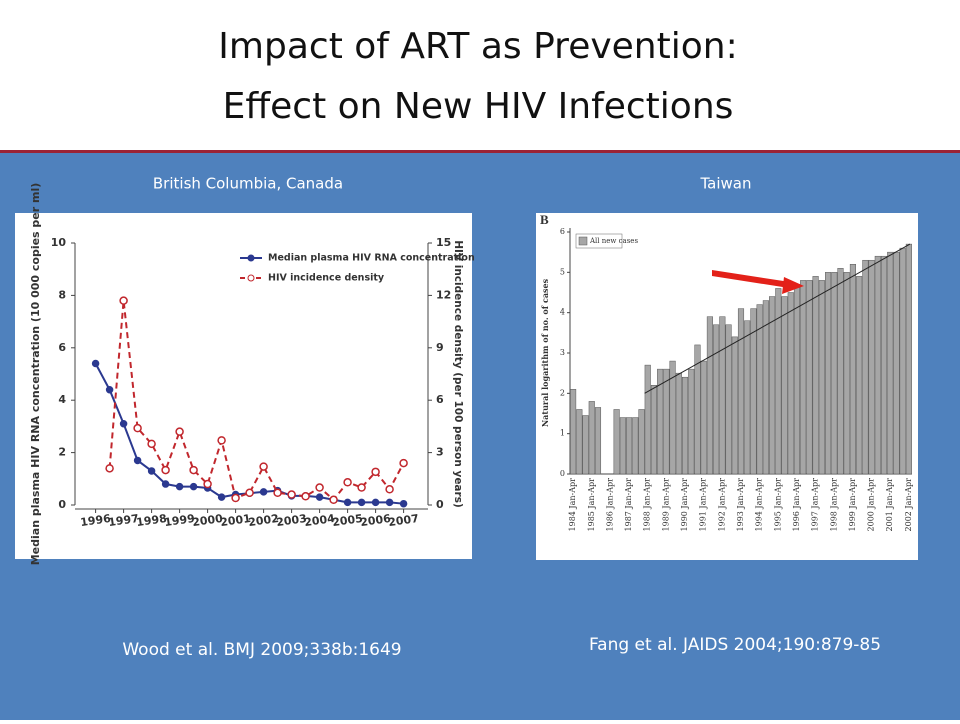 Image resolution: width=960 pixels, height=724 pixels. What do you see at coordinates (562, 271) in the screenshot?
I see `y-tick-label: 5` at bounding box center [562, 271].